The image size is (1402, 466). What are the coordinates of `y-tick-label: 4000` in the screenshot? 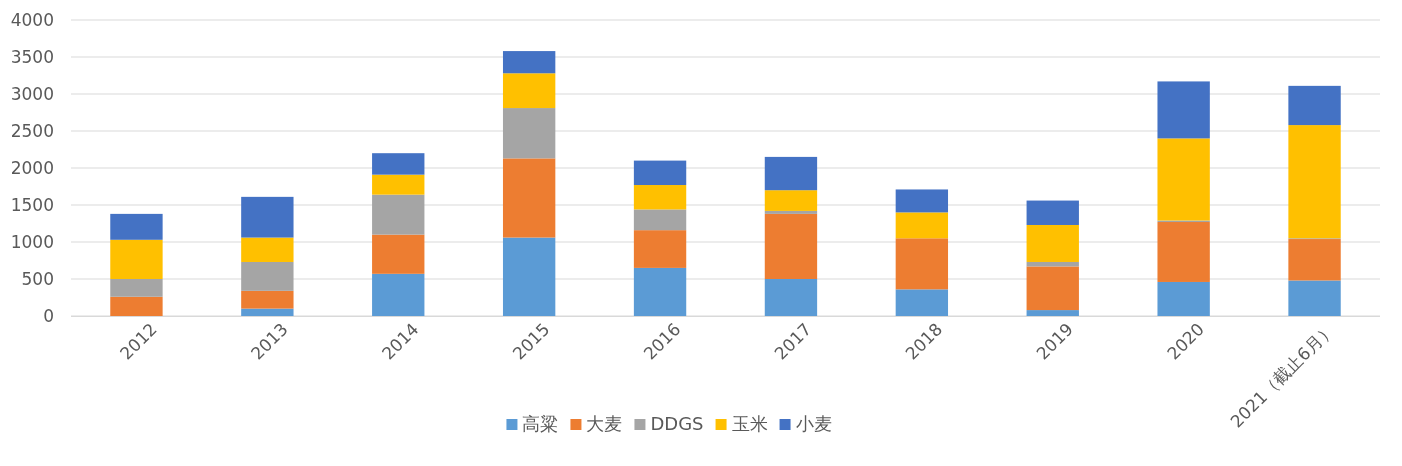 It's located at (32, 19).